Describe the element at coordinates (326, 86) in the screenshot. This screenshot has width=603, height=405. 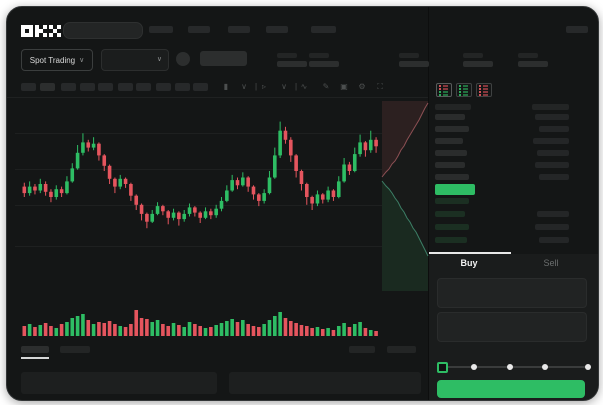
I see `draw-tool-icon: ✎` at that location.